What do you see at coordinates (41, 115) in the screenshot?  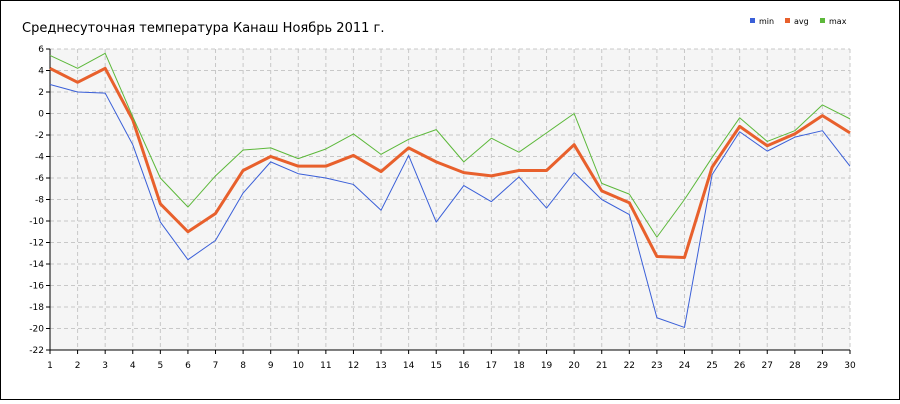 I see `y-tick-label: 0` at bounding box center [41, 115].